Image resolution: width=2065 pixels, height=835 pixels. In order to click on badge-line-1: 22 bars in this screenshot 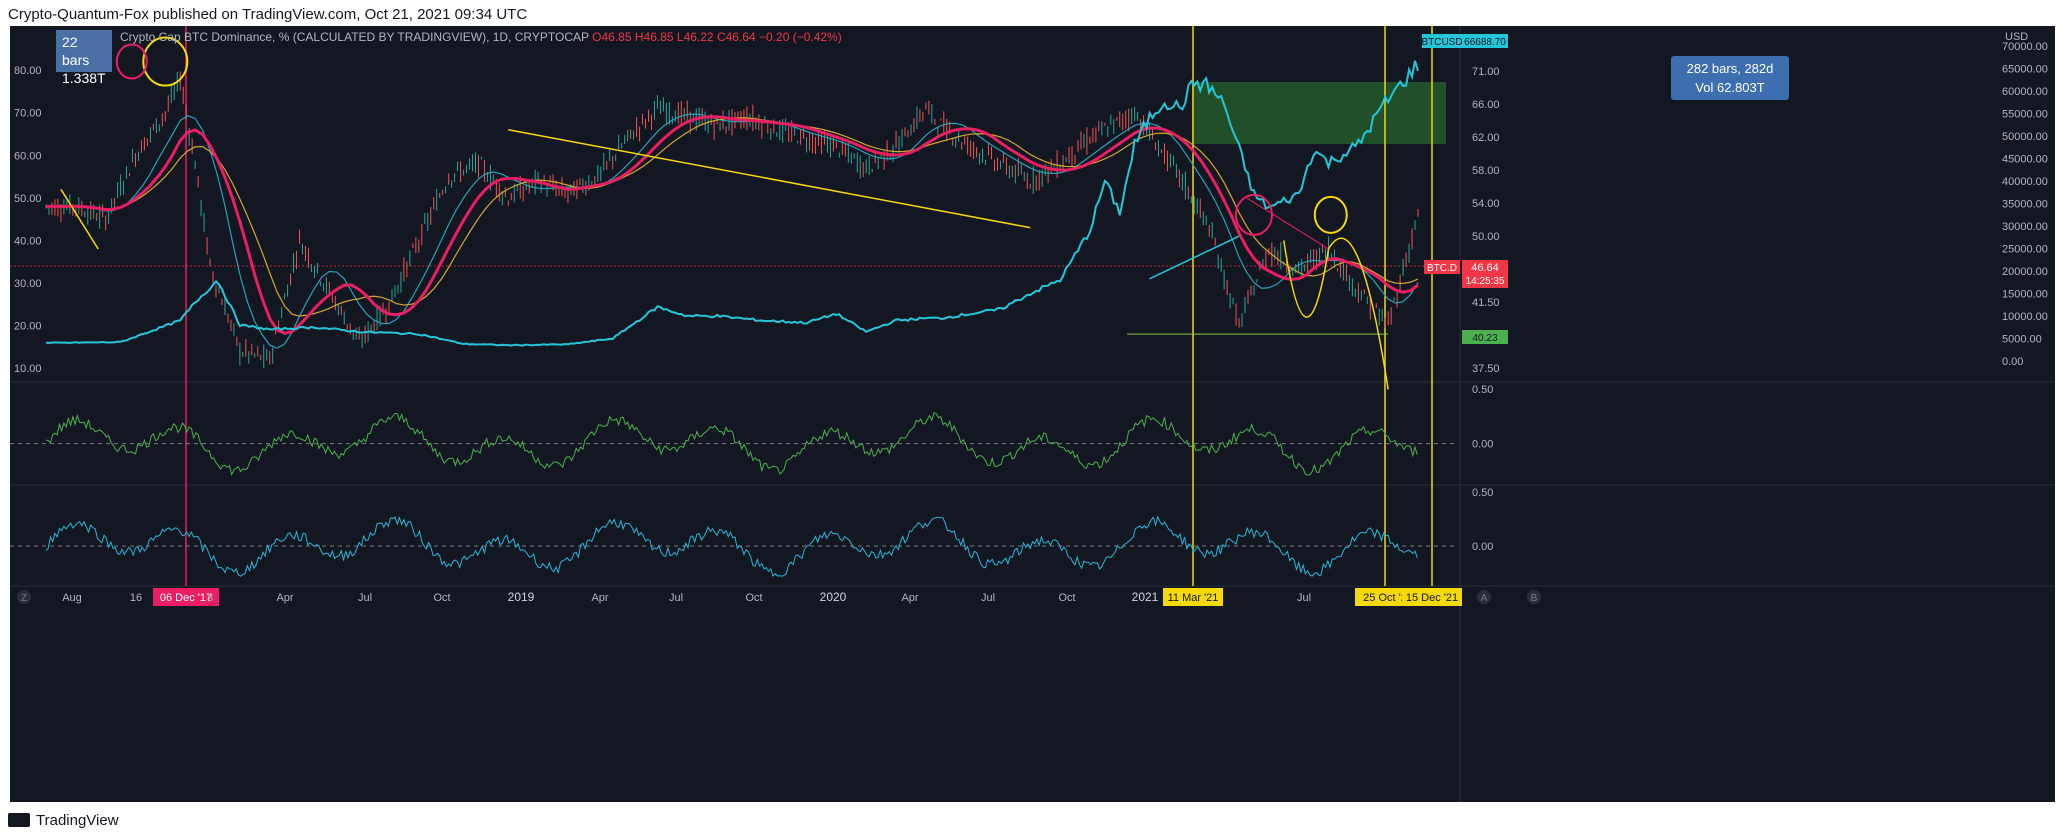, I will do `click(76, 51)`.